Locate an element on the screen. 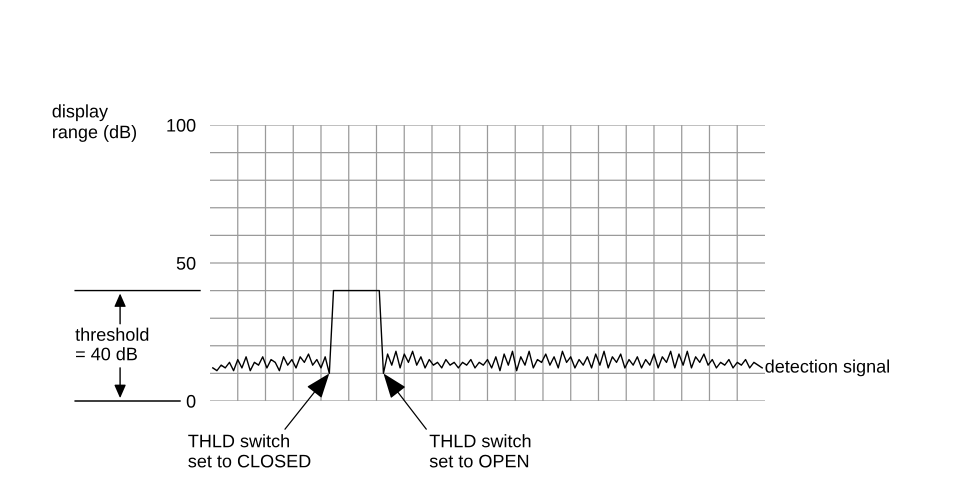  text: THLD switch set to CLOSED is located at coordinates (249, 451).